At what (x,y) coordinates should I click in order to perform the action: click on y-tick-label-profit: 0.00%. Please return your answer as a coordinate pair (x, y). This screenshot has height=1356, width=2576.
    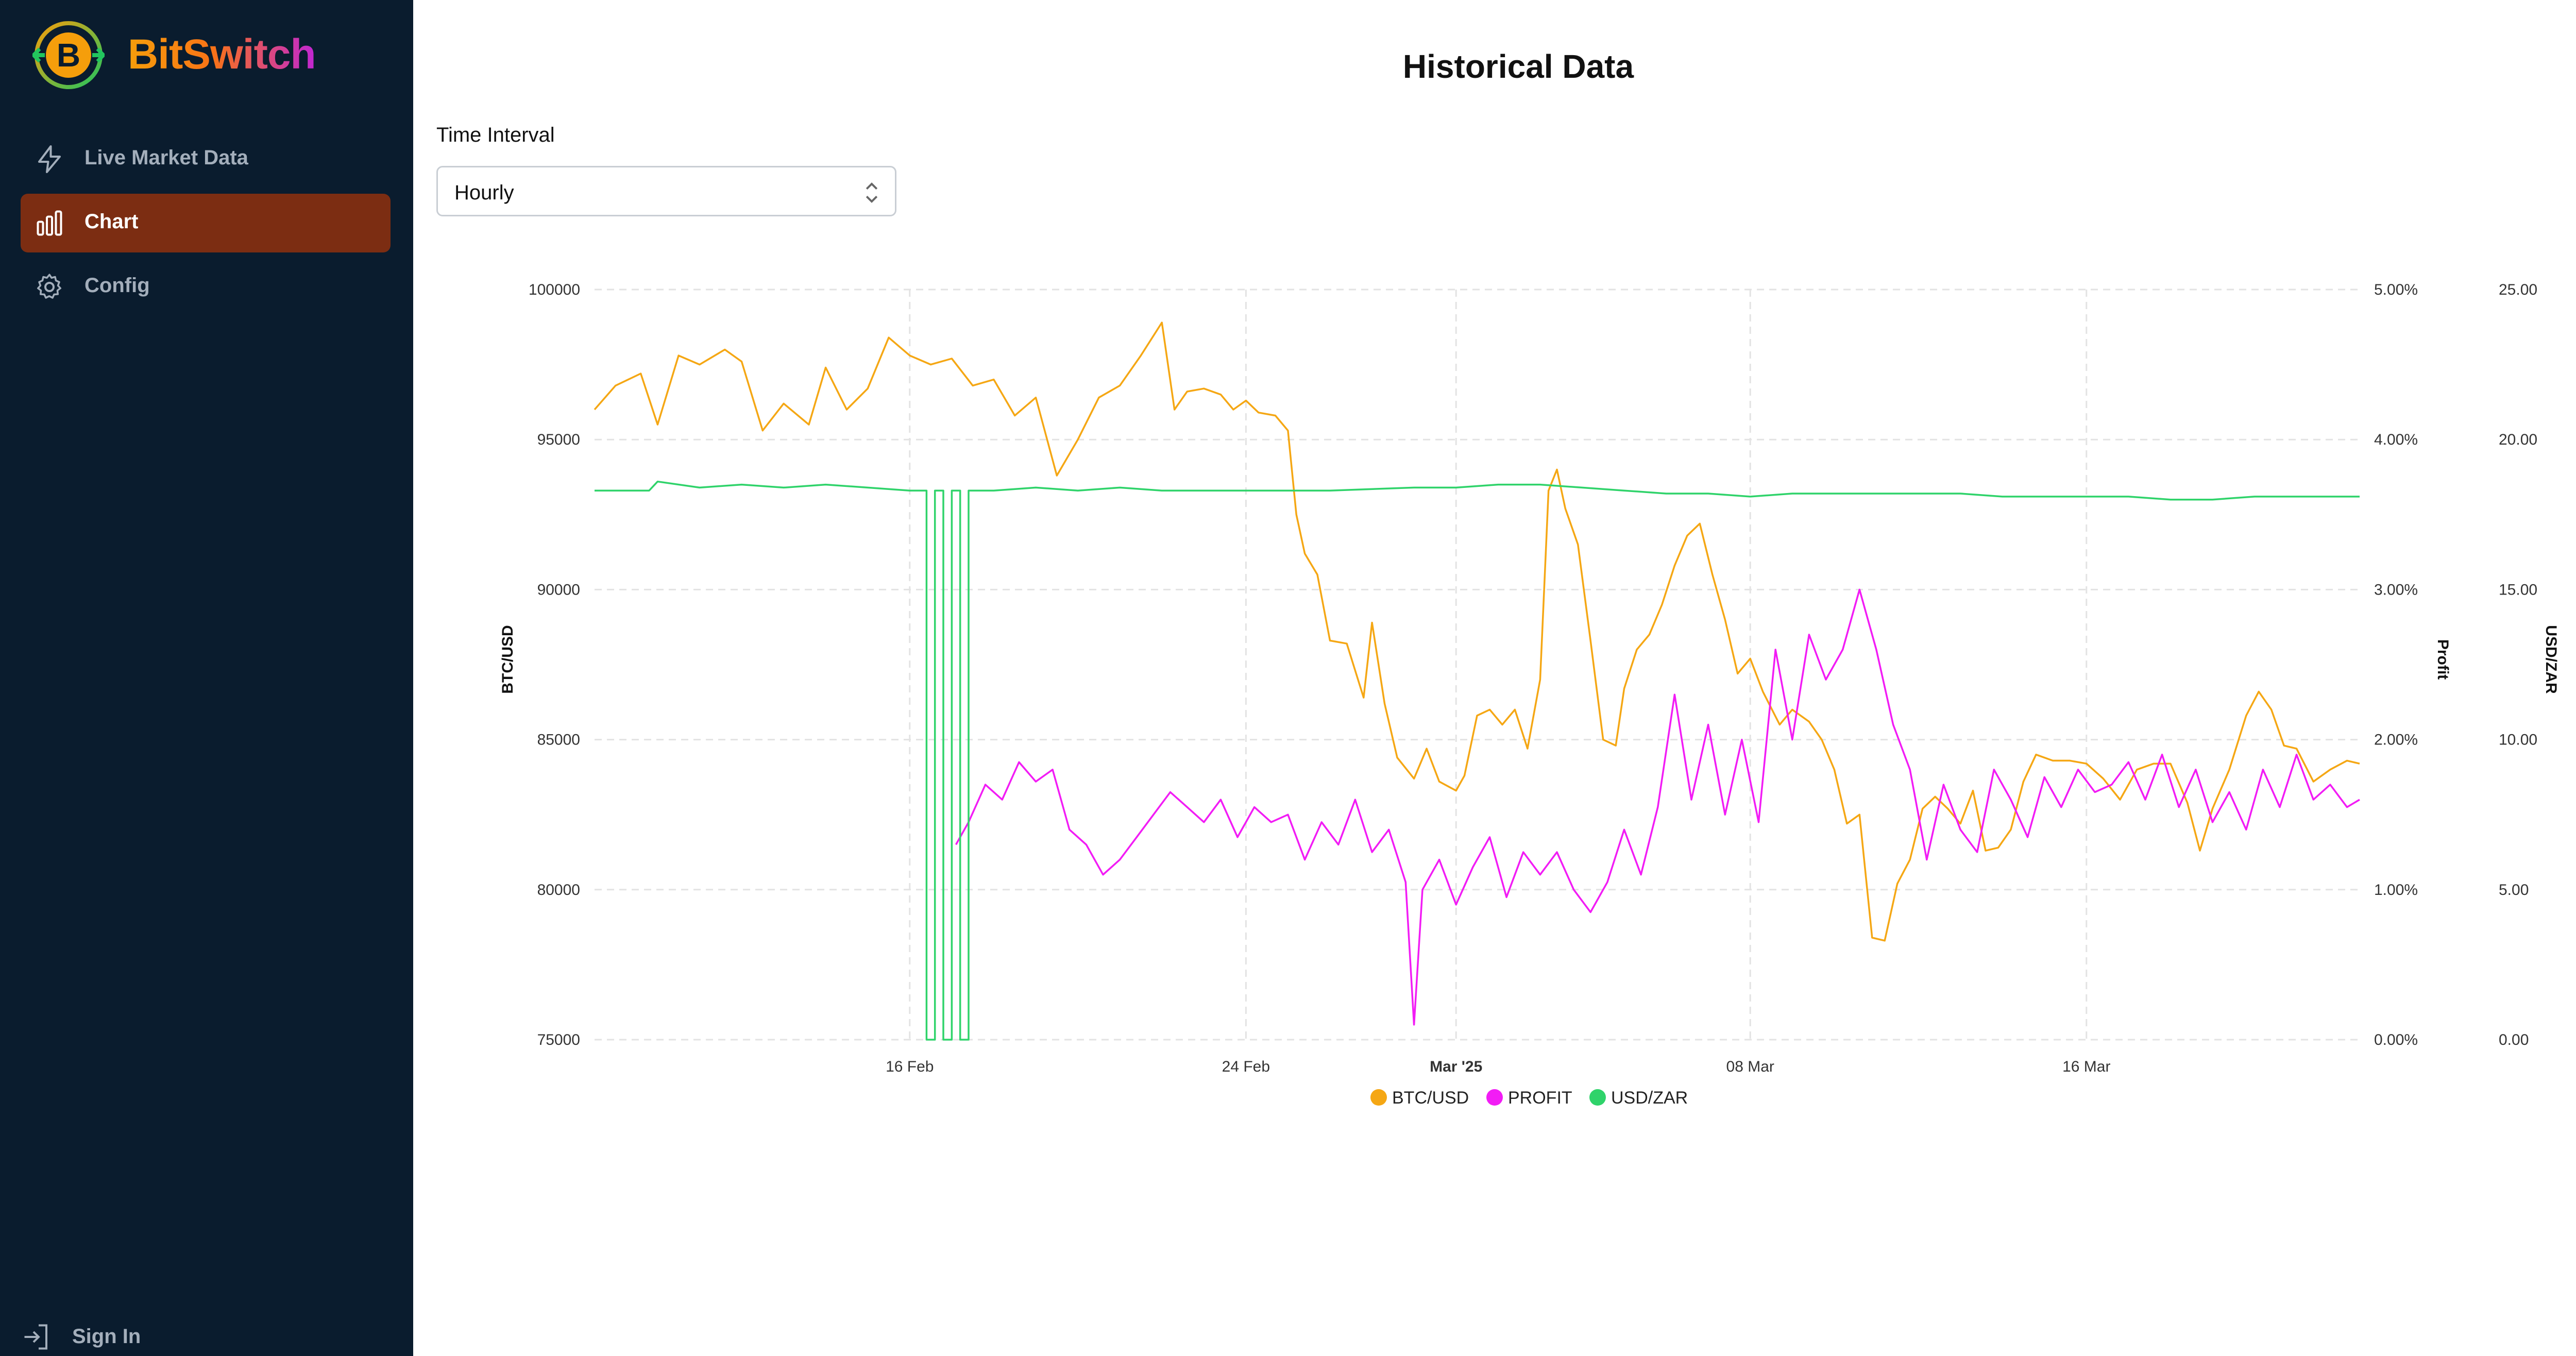
    Looking at the image, I should click on (2396, 1039).